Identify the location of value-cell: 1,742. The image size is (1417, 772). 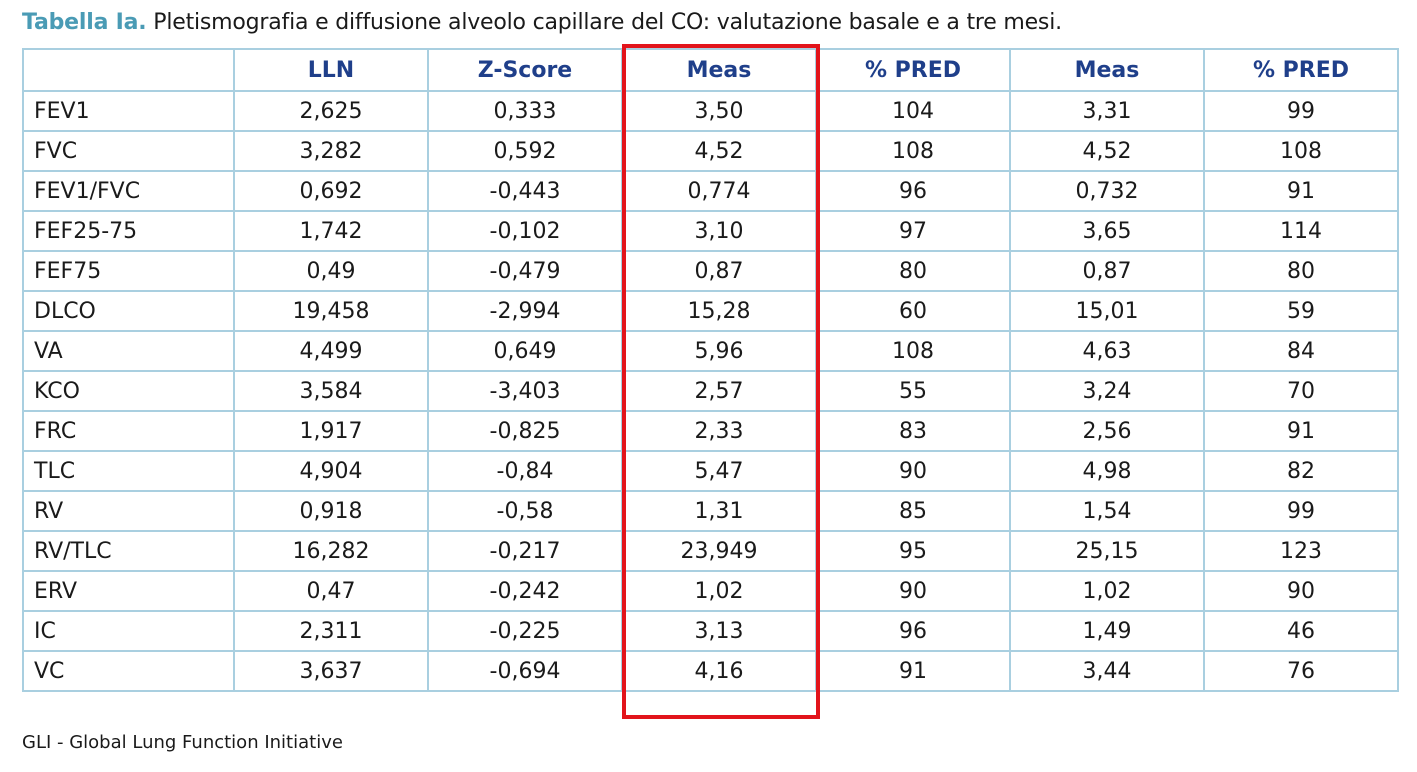
(331, 231).